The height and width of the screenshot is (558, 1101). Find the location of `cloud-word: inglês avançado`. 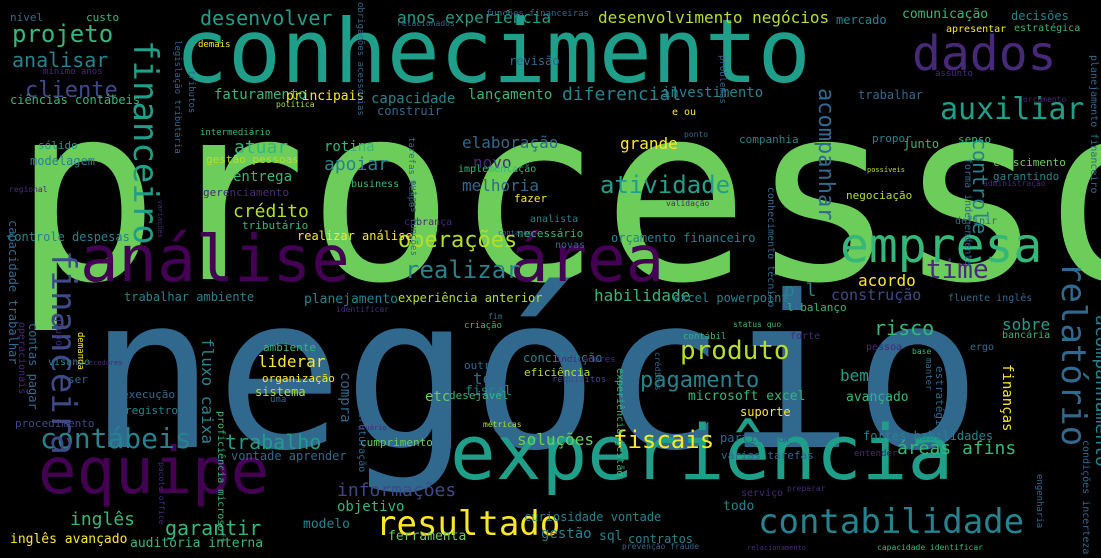

cloud-word: inglês avançado is located at coordinates (69, 539).